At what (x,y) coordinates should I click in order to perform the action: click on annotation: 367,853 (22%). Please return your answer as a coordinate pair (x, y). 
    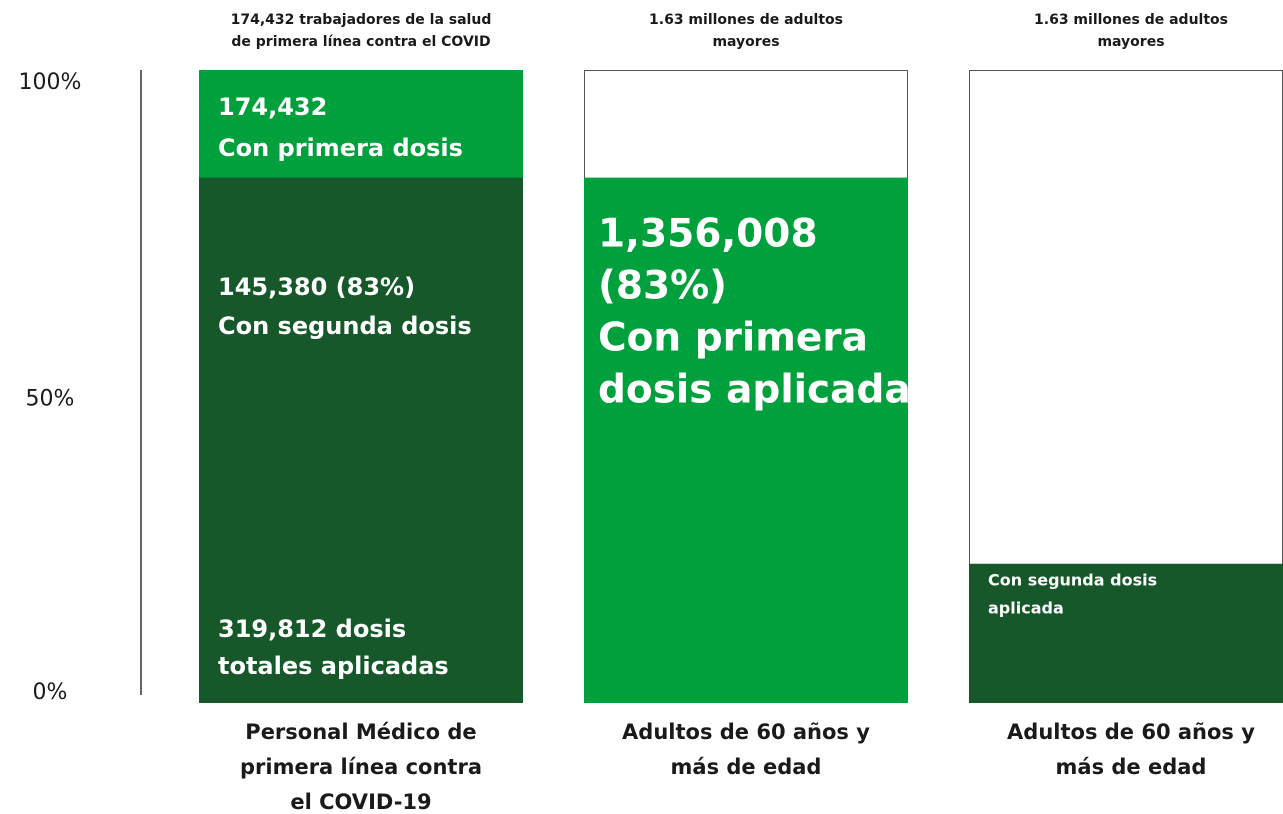
    Looking at the image, I should click on (1066, 553).